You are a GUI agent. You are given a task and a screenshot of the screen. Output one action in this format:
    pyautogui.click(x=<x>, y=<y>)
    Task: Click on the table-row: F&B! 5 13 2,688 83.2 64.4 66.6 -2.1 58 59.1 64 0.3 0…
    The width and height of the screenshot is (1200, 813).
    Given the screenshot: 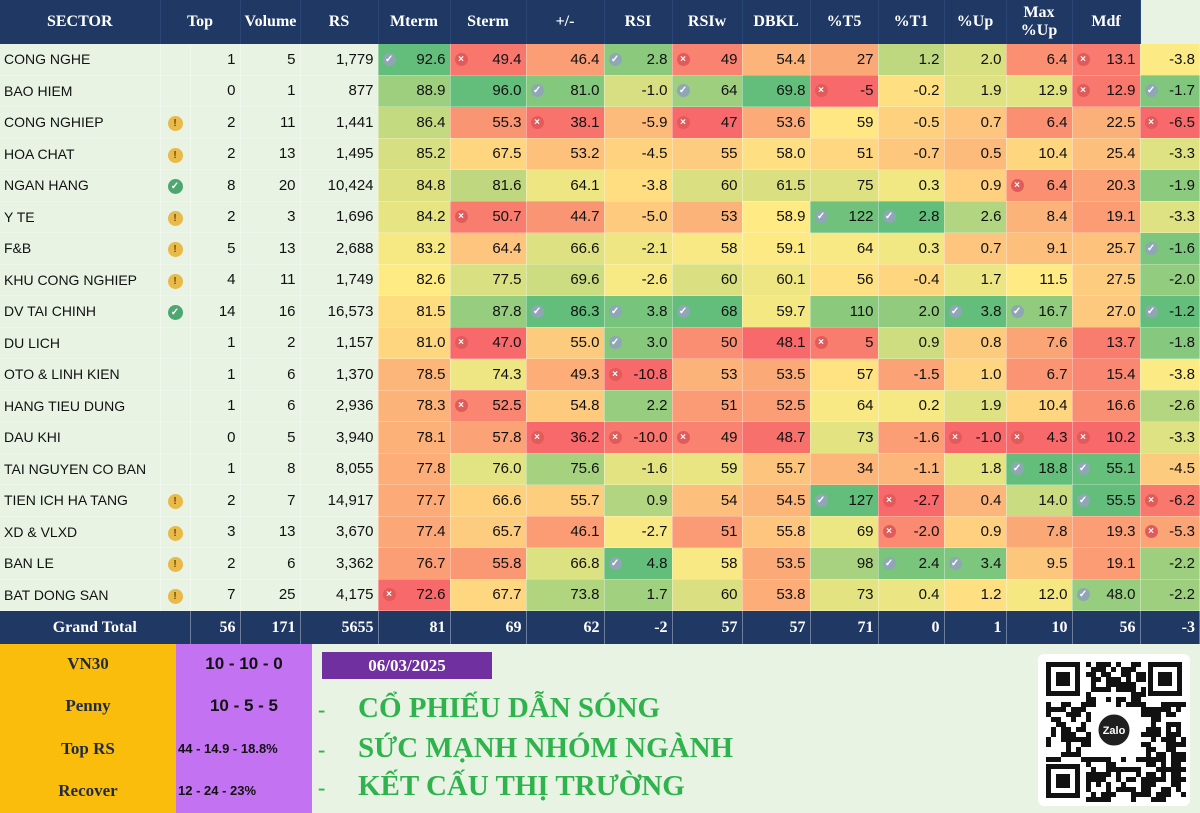 What is the action you would take?
    pyautogui.click(x=600, y=248)
    